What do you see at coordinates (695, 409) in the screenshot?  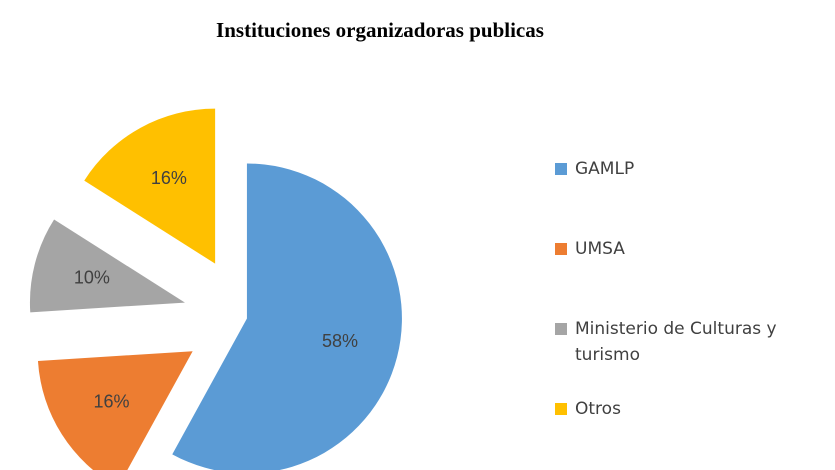 I see `legend-item: Otros` at bounding box center [695, 409].